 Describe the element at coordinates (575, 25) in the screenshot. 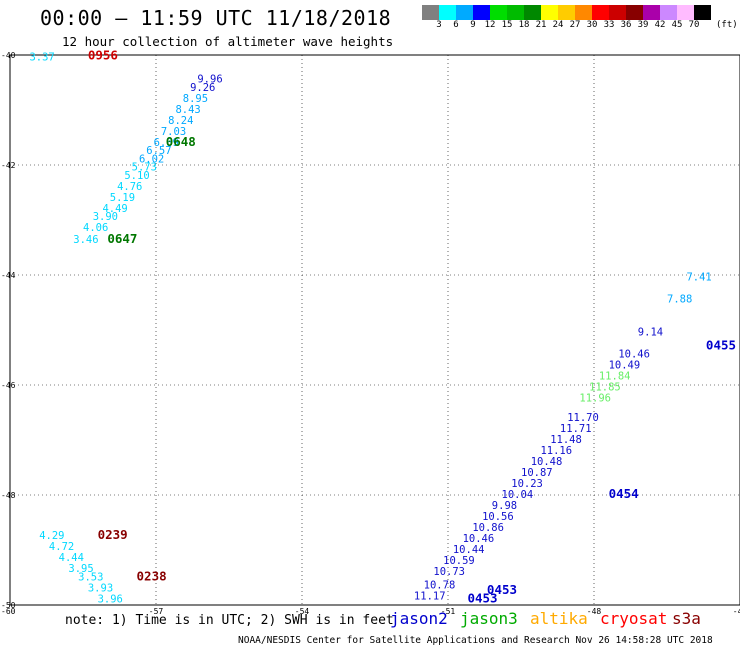

I see `colorbar-label: 27` at that location.